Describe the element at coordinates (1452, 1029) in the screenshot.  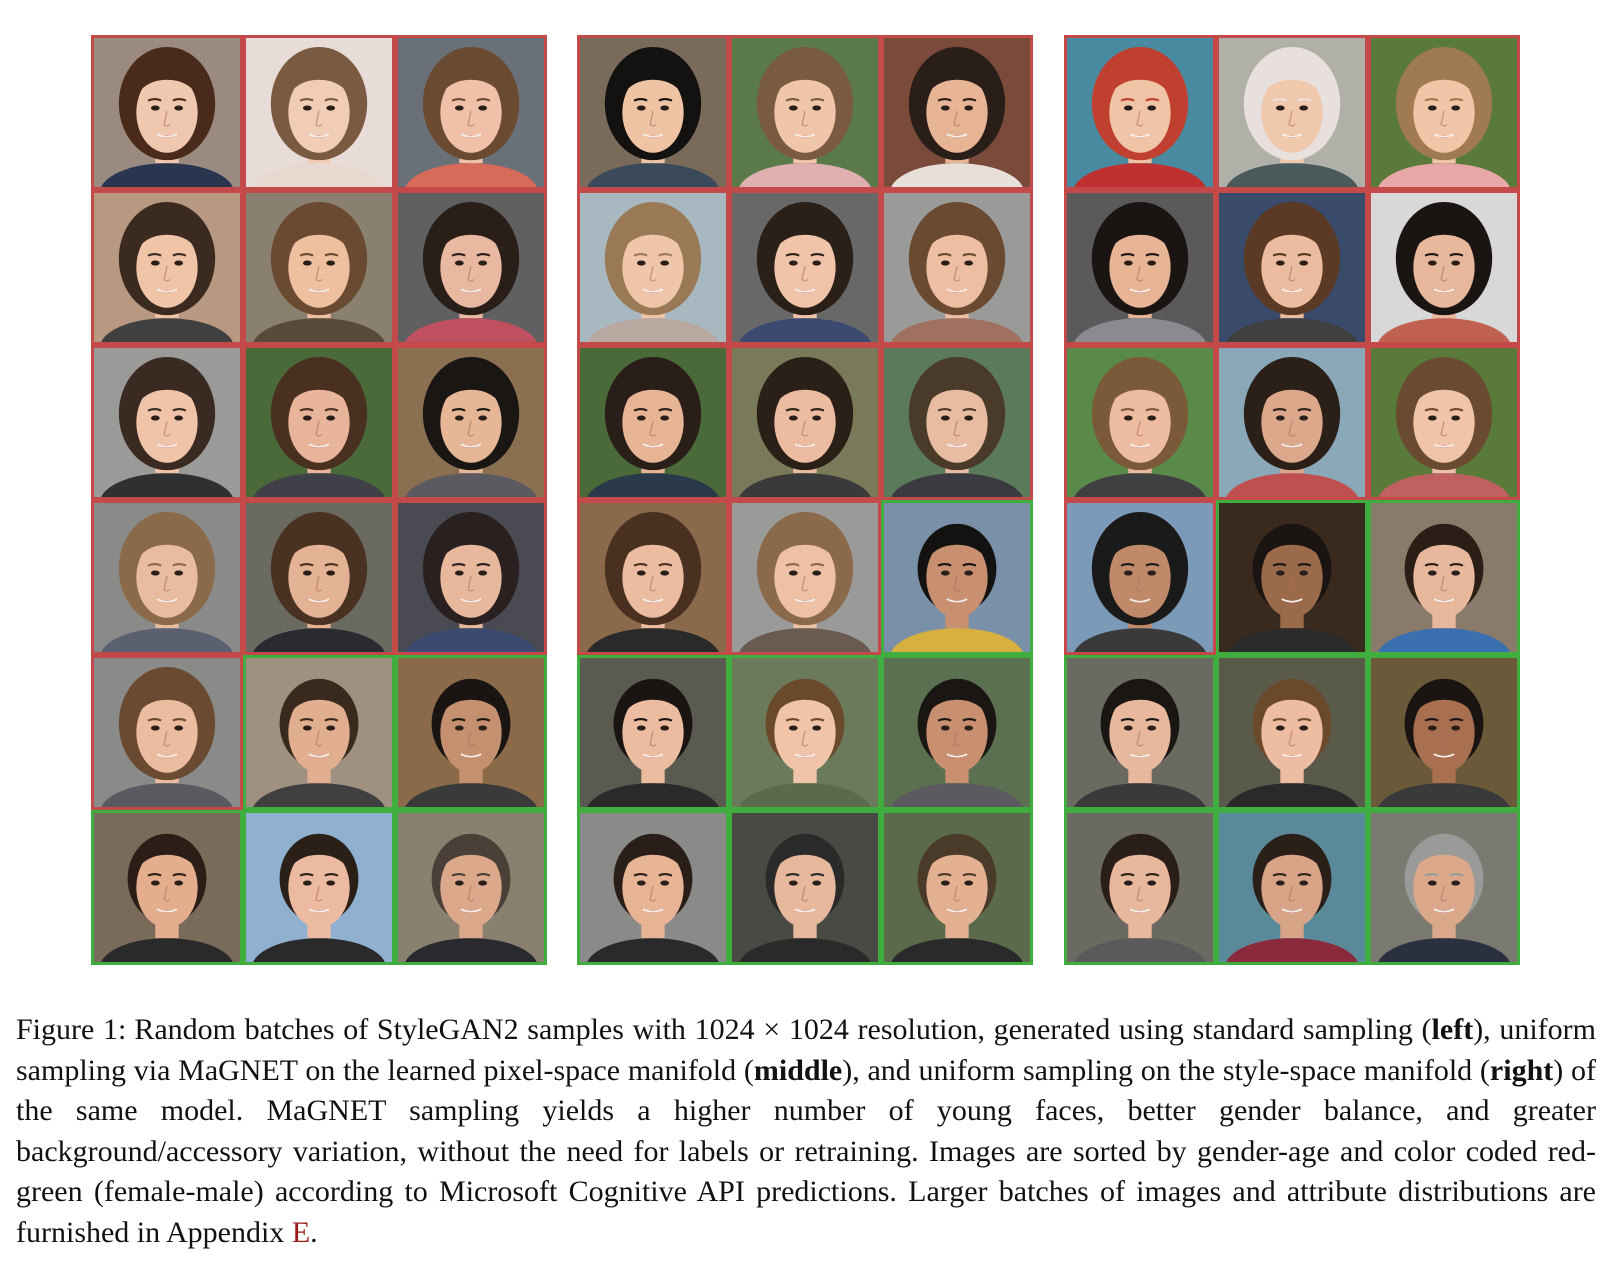
I see `caption-bold-left: left` at that location.